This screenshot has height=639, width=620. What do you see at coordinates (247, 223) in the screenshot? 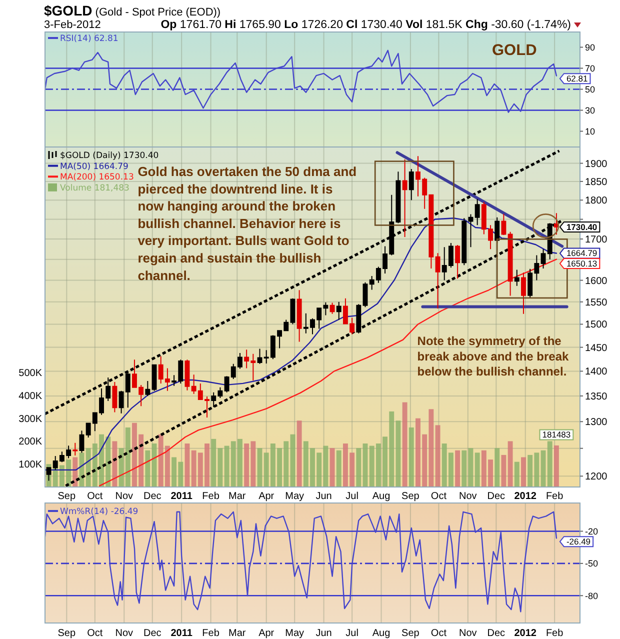
I see `annotation: Gold has overtaken the 50 dma and pierced the downtrend line. It is now hanging around the broken bullish channel. Behavior here is very important. Bulls want Gold to regain and sustain the bullish channel.` at bounding box center [247, 223].